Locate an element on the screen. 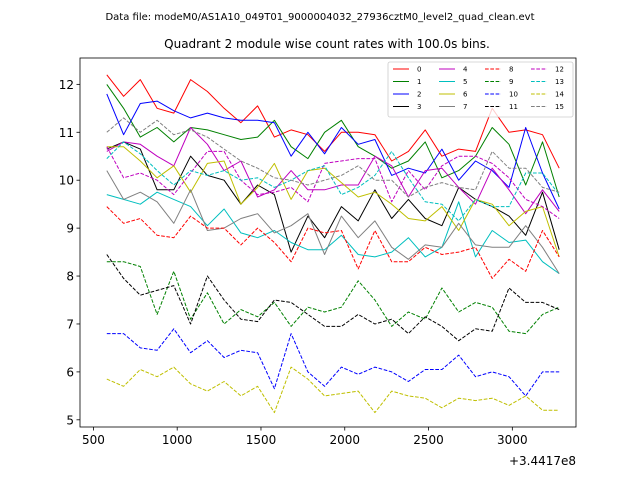 This screenshot has width=640, height=480. legend-label: 15 is located at coordinates (559, 107).